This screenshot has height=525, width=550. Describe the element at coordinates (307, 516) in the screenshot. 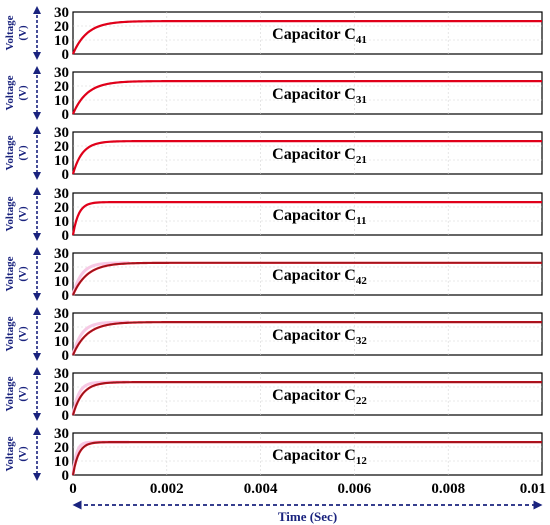

I see `x-axis-label: Time (Sec)` at that location.